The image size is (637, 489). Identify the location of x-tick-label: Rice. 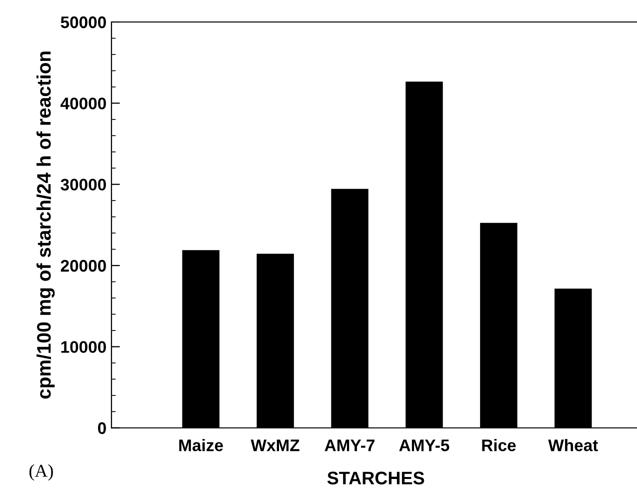
(499, 445).